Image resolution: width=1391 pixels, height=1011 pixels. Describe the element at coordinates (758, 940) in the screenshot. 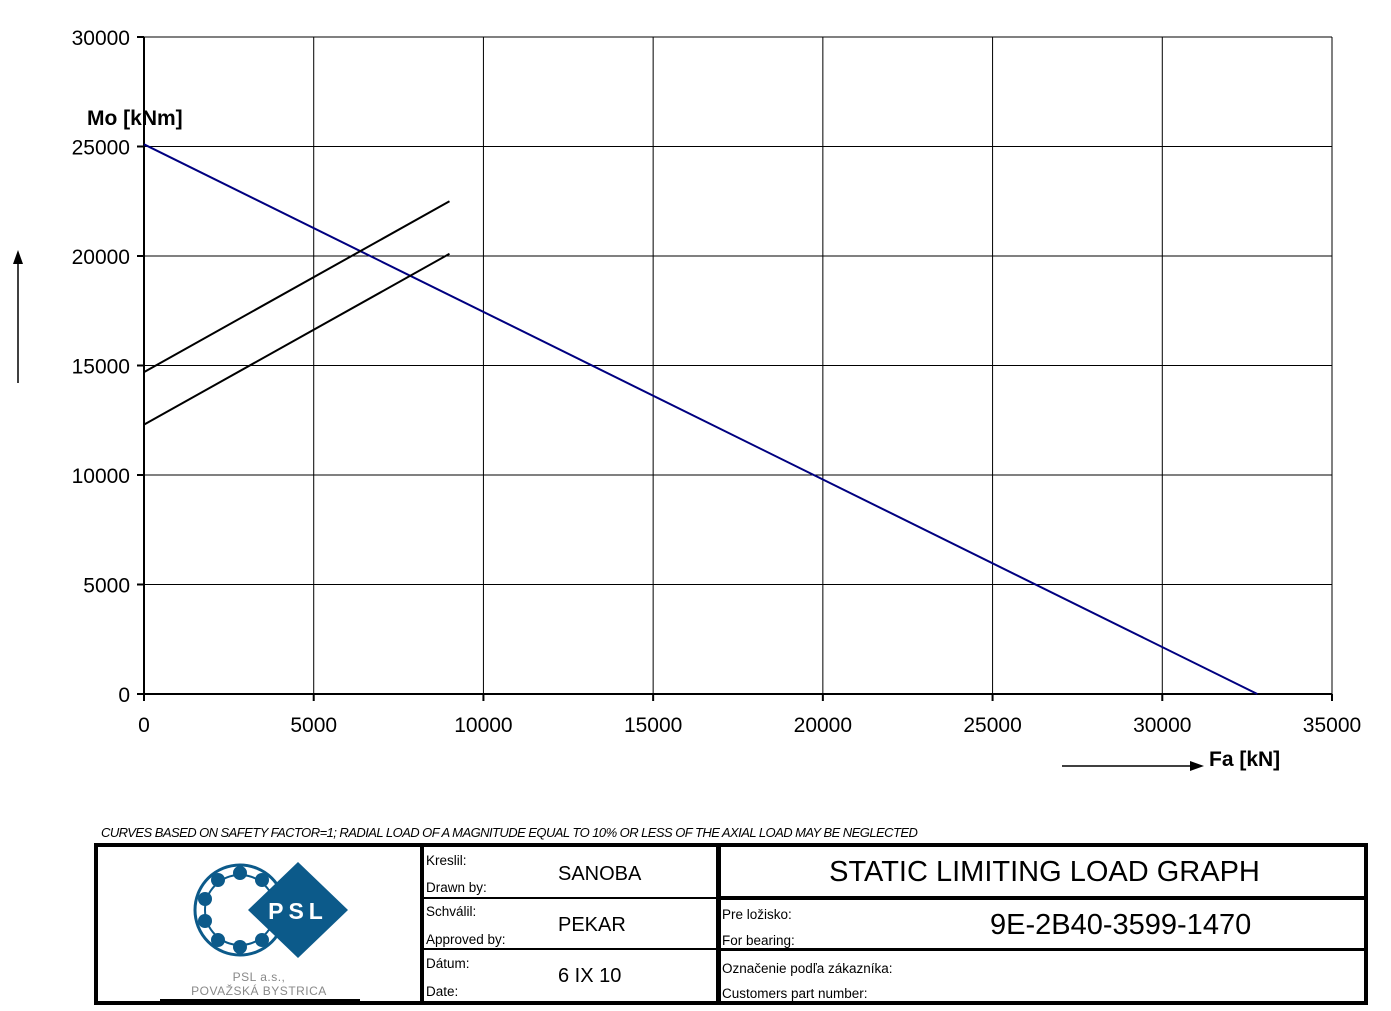

I see `bearing-label-en: For bearing:` at that location.